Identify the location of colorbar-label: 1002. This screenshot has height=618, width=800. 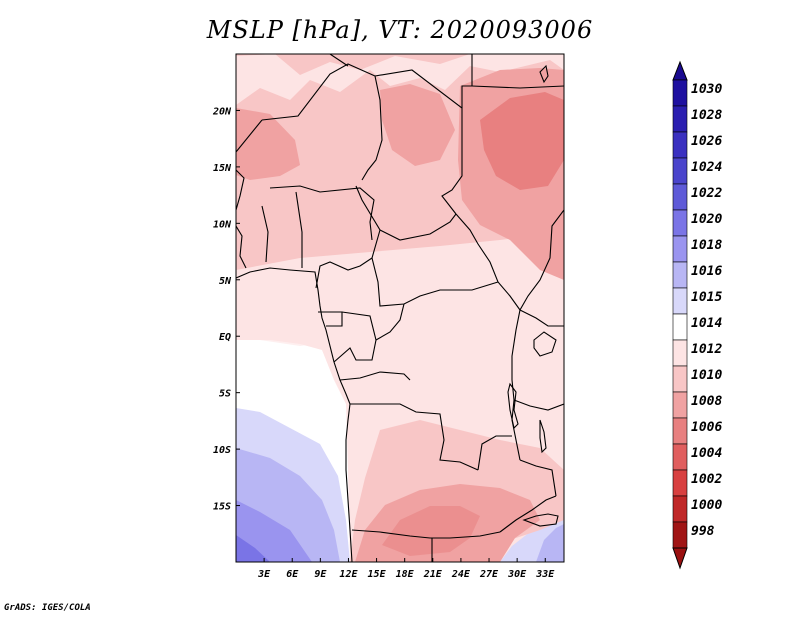
(706, 479).